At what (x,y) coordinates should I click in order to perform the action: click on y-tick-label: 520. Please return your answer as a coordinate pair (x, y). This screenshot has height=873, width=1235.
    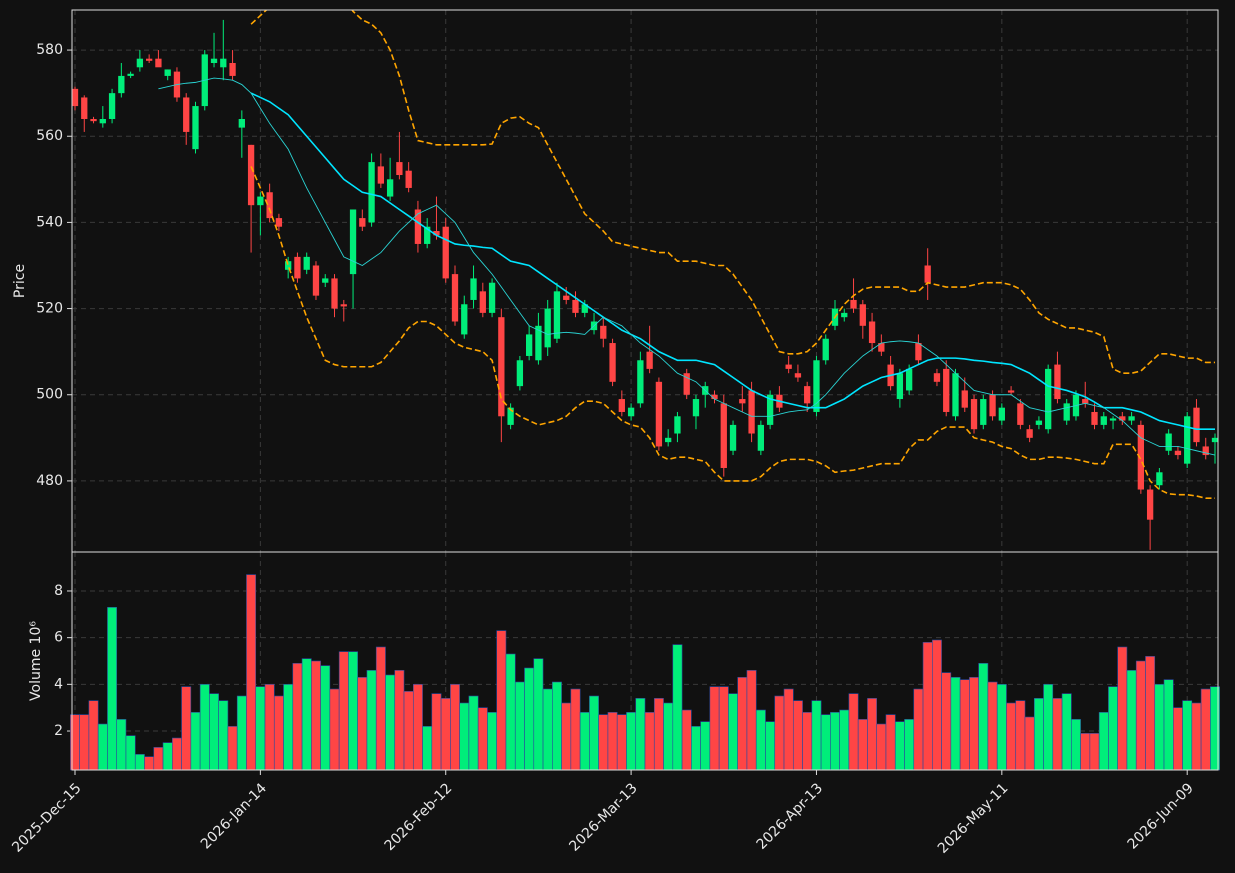
    Looking at the image, I should click on (49, 309).